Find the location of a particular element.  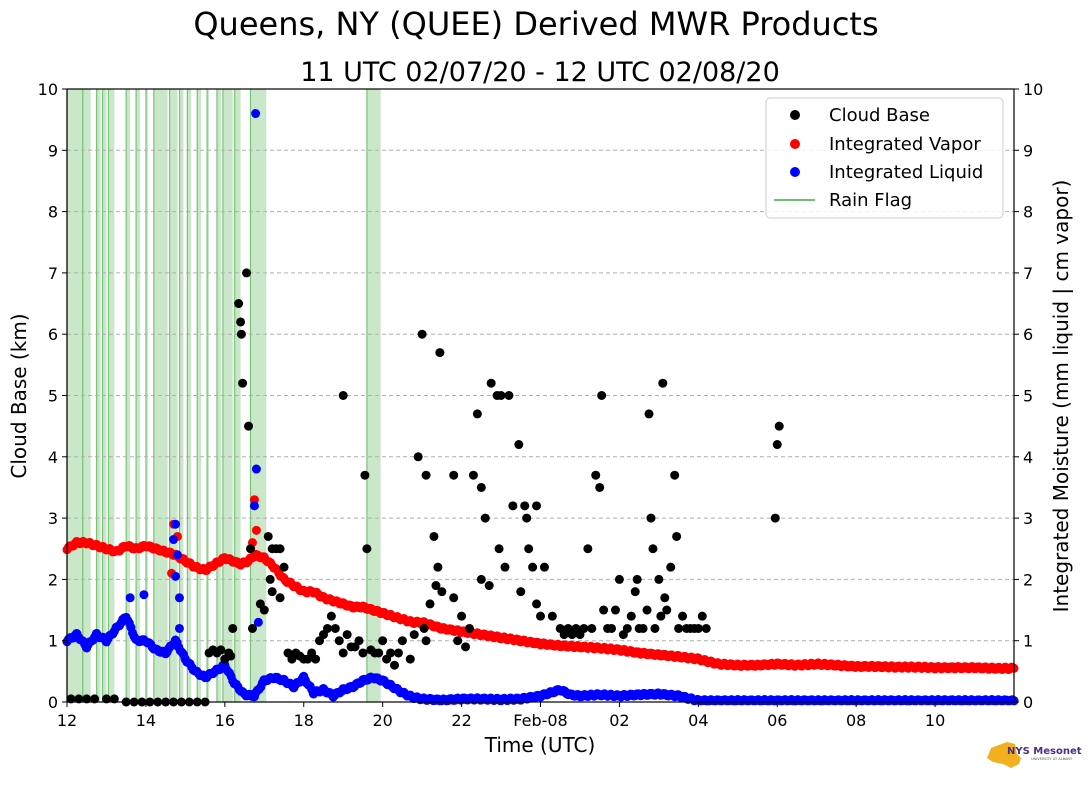

y-tick-label-left: 10 is located at coordinates (48, 89).